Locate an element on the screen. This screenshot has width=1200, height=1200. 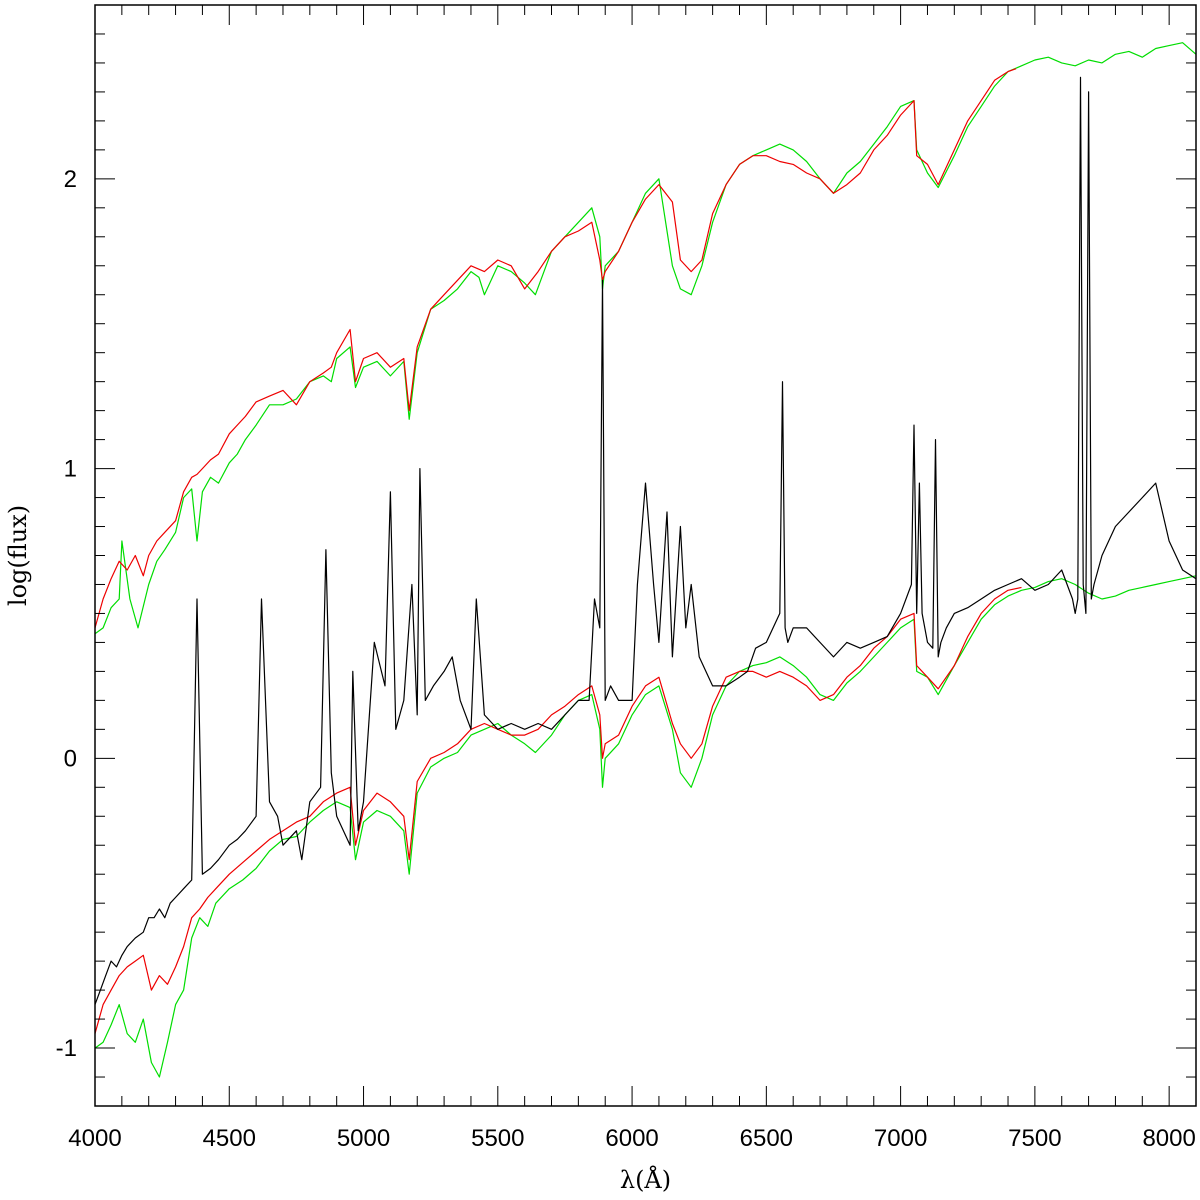
y-tick-label: 1 is located at coordinates (70, 469).